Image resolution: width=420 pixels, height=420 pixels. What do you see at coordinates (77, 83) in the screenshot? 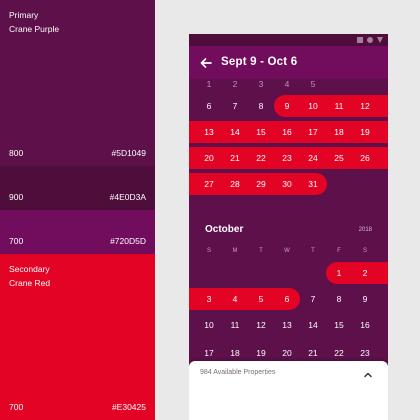
I see `swatch-primary-800: Primary Crane Purple 800 #5D1049` at bounding box center [77, 83].